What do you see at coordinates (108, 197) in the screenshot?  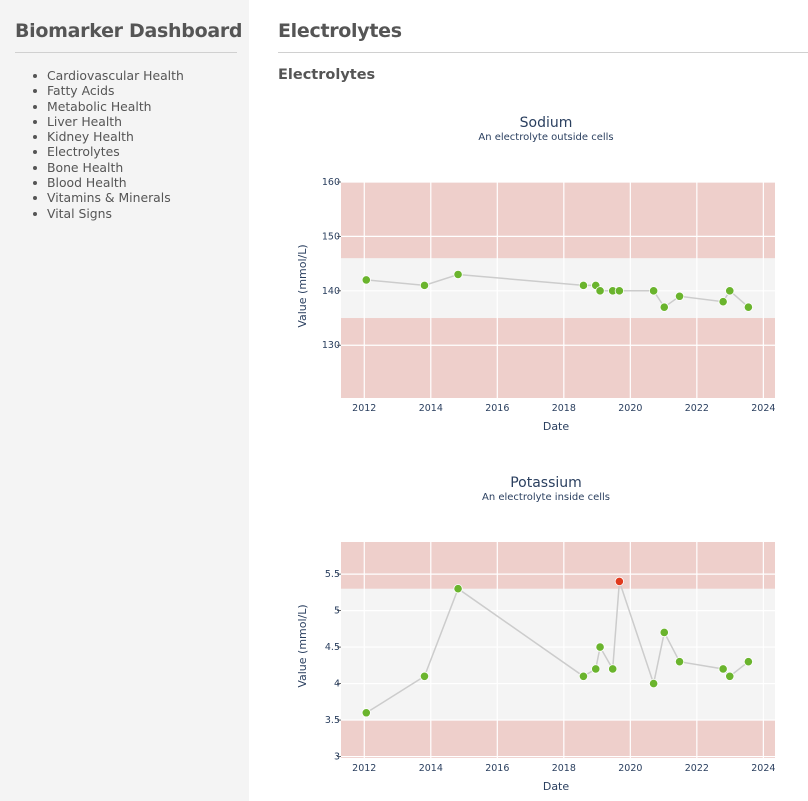 I see `sidebar-item-vitamins-minerals: Vitamins & Minerals` at bounding box center [108, 197].